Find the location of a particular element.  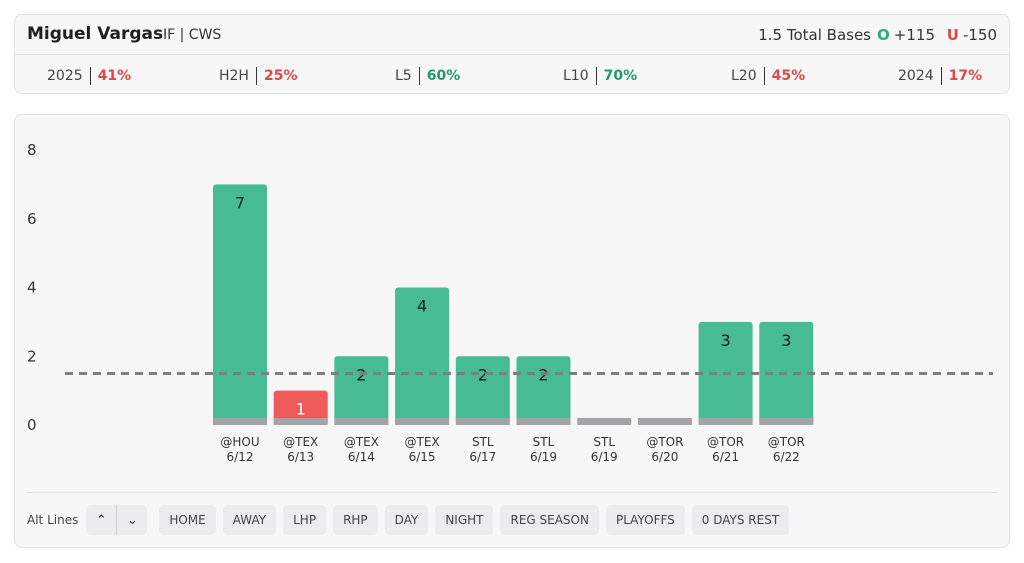

y-tick-label: 2 is located at coordinates (32, 356).